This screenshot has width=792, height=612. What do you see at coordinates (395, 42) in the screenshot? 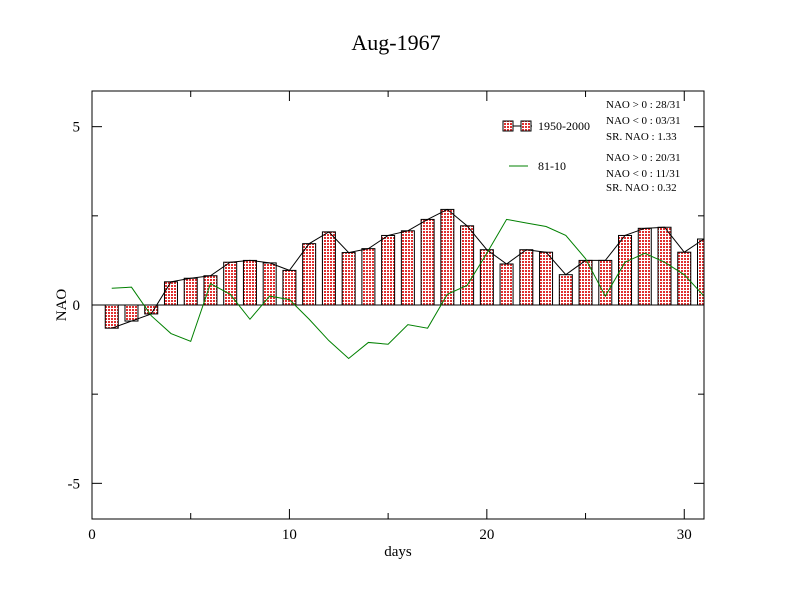
I see `chart-title: Aug-1967` at bounding box center [395, 42].